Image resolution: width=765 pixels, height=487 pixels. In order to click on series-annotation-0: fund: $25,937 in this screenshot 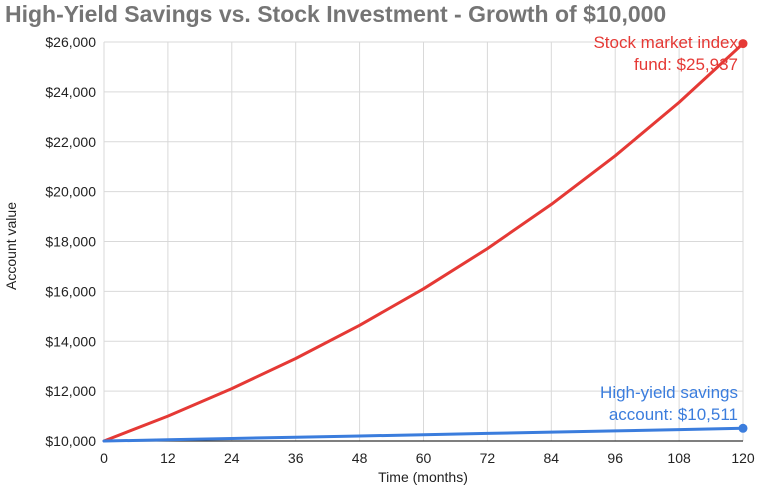, I will do `click(686, 64)`.